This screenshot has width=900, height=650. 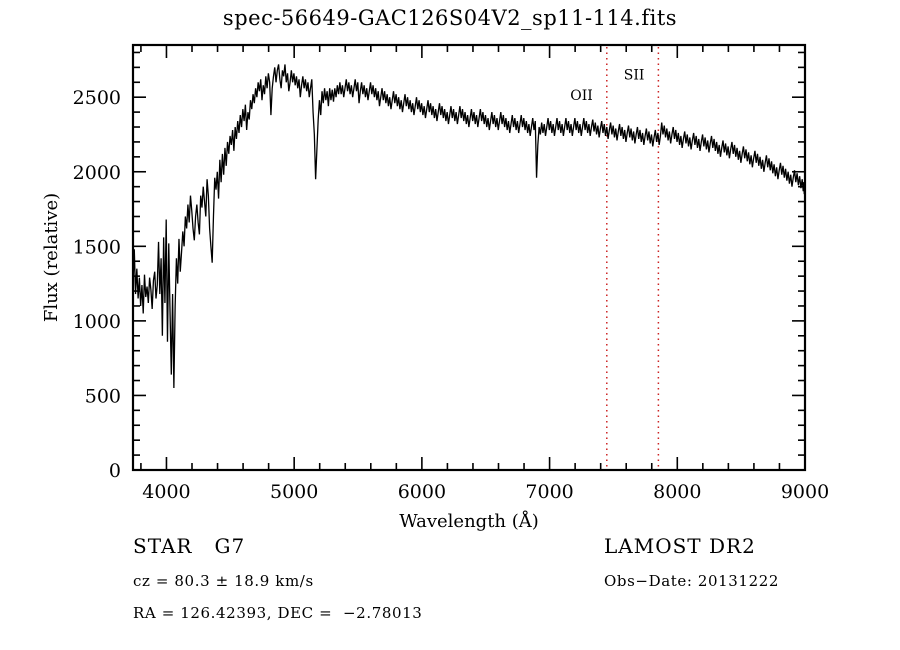 I want to click on y-tick-label: 500, so click(x=103, y=396).